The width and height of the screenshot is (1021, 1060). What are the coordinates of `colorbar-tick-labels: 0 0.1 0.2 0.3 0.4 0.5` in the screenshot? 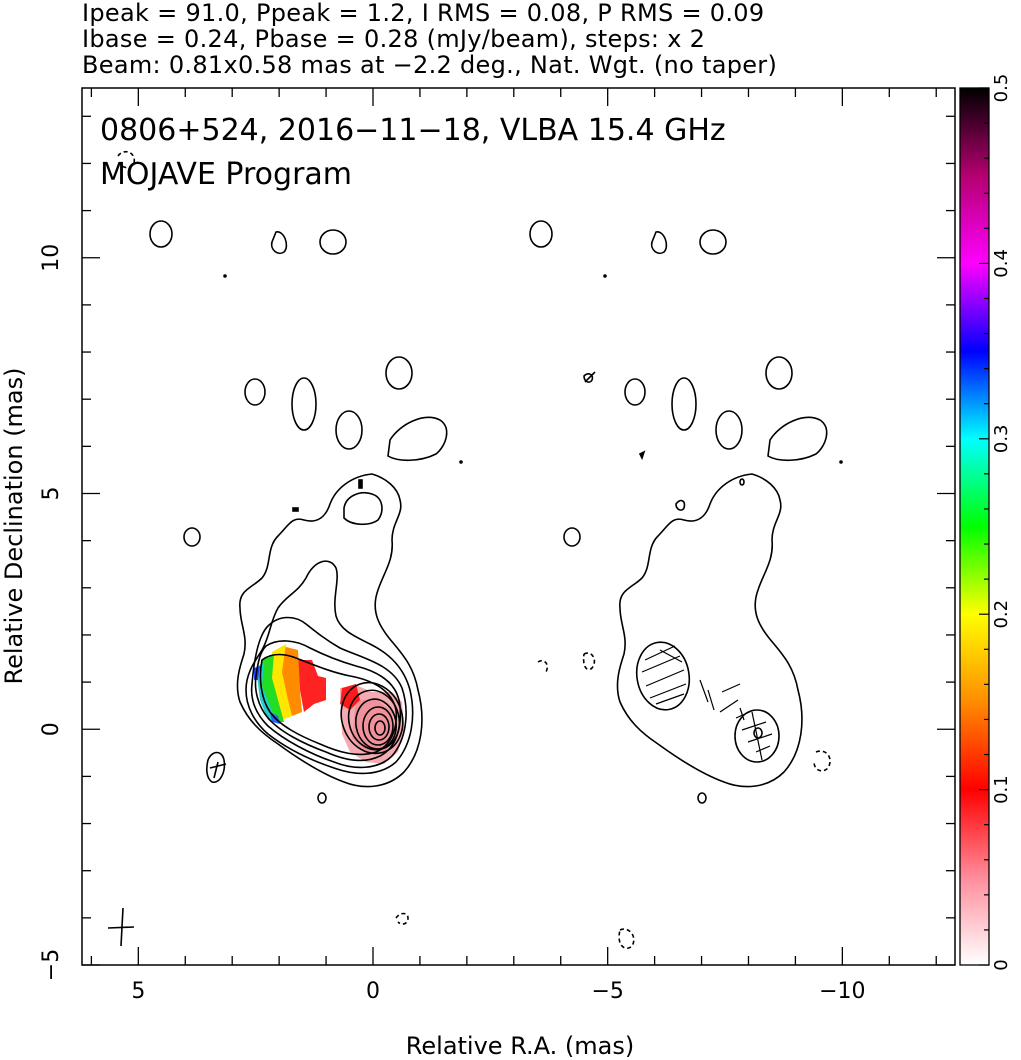 It's located at (1001, 522).